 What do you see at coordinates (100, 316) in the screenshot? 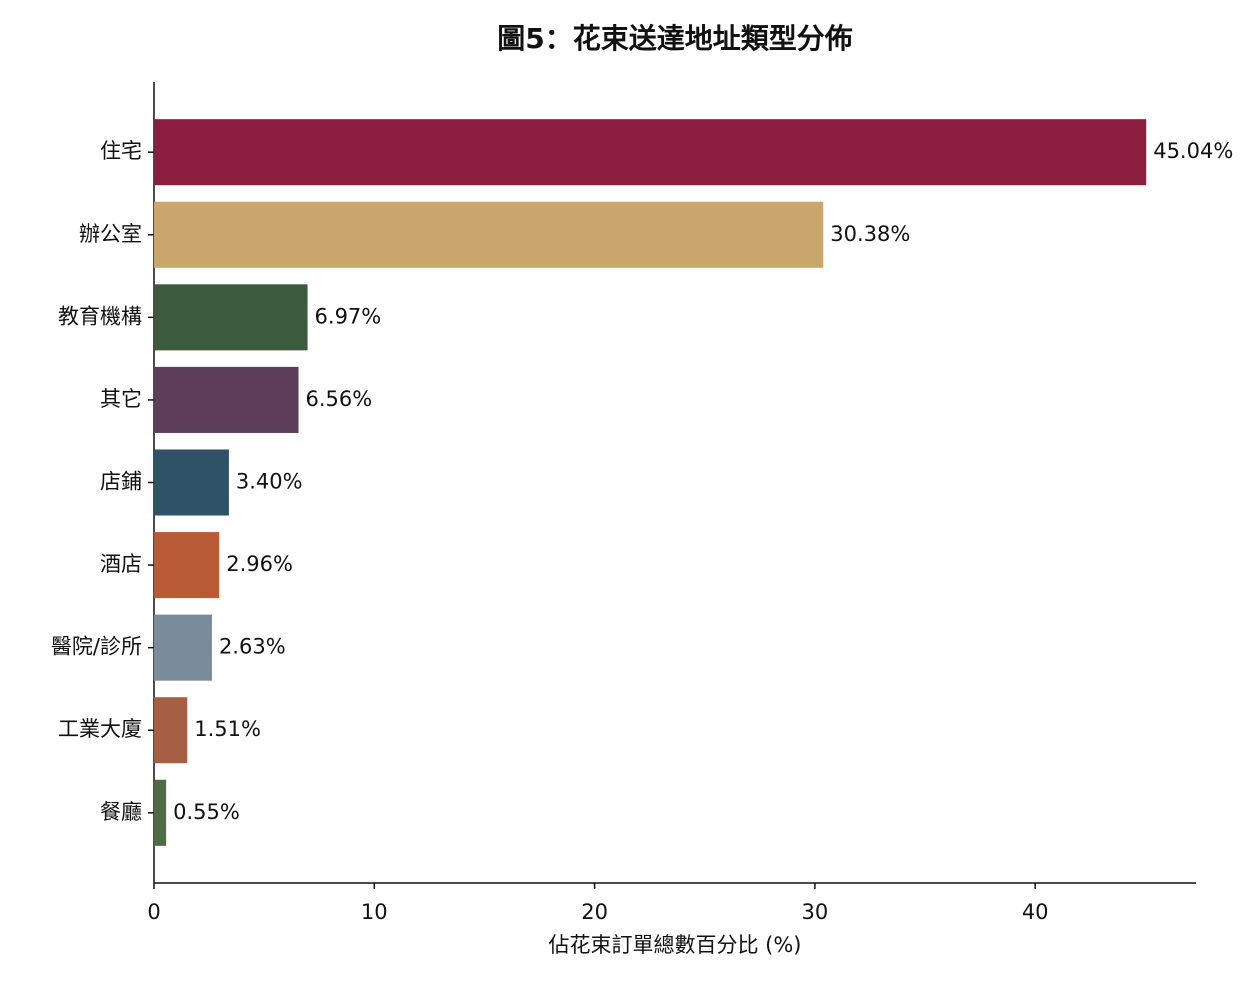
I see `y-tick-label: 教育機構` at bounding box center [100, 316].